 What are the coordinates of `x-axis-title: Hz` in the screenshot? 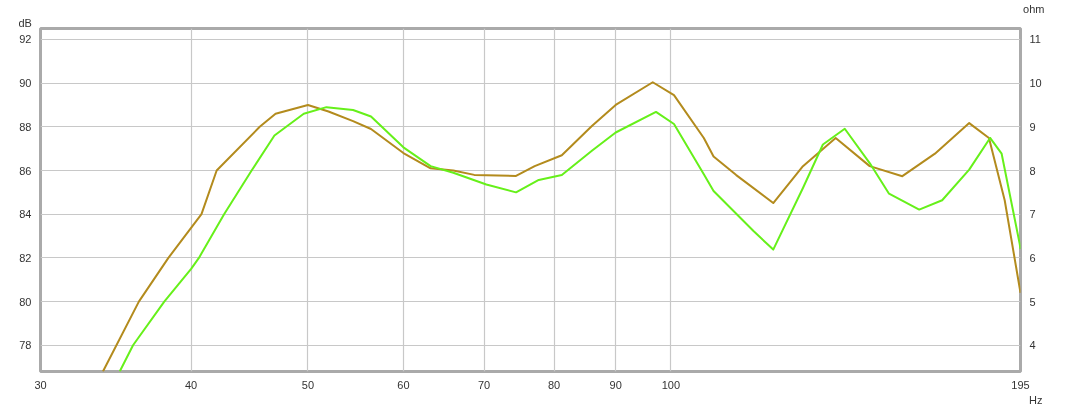 It's located at (1036, 399).